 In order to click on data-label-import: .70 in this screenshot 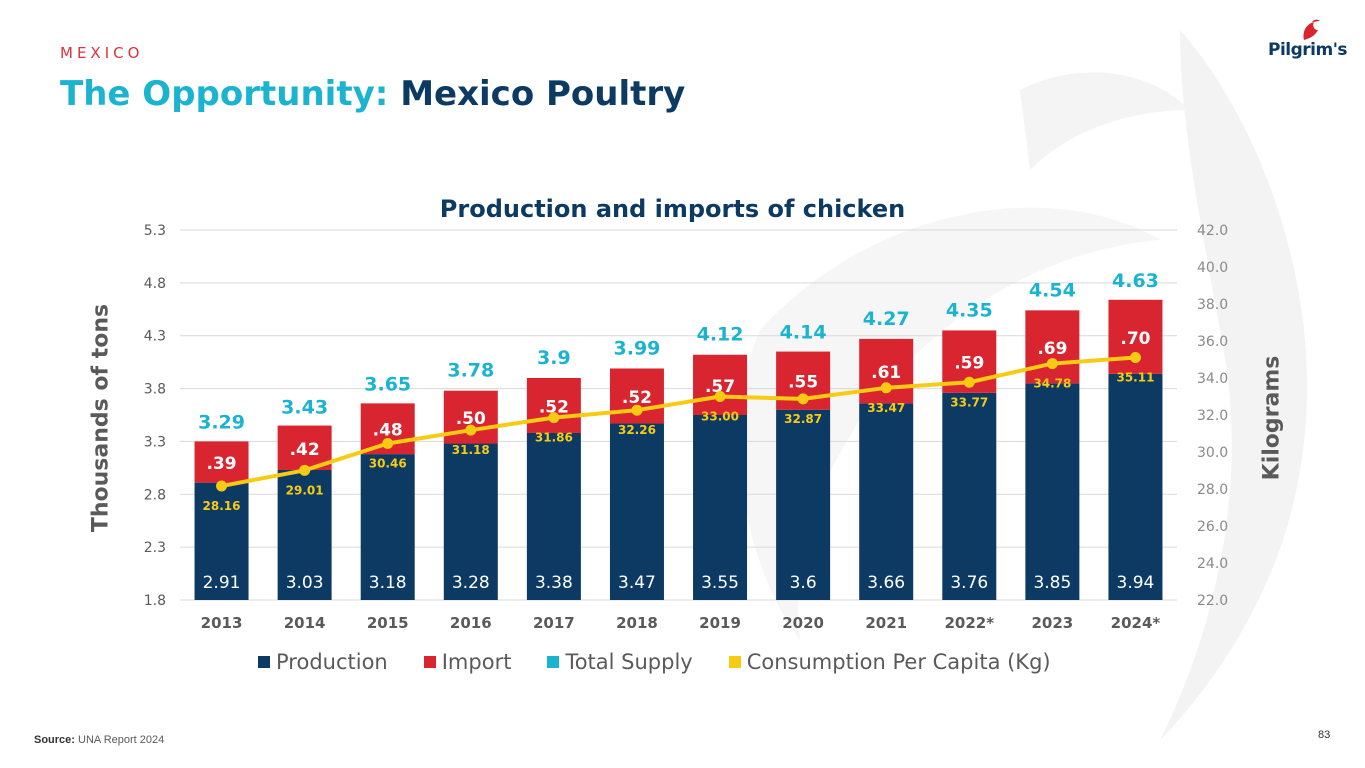, I will do `click(1135, 339)`.